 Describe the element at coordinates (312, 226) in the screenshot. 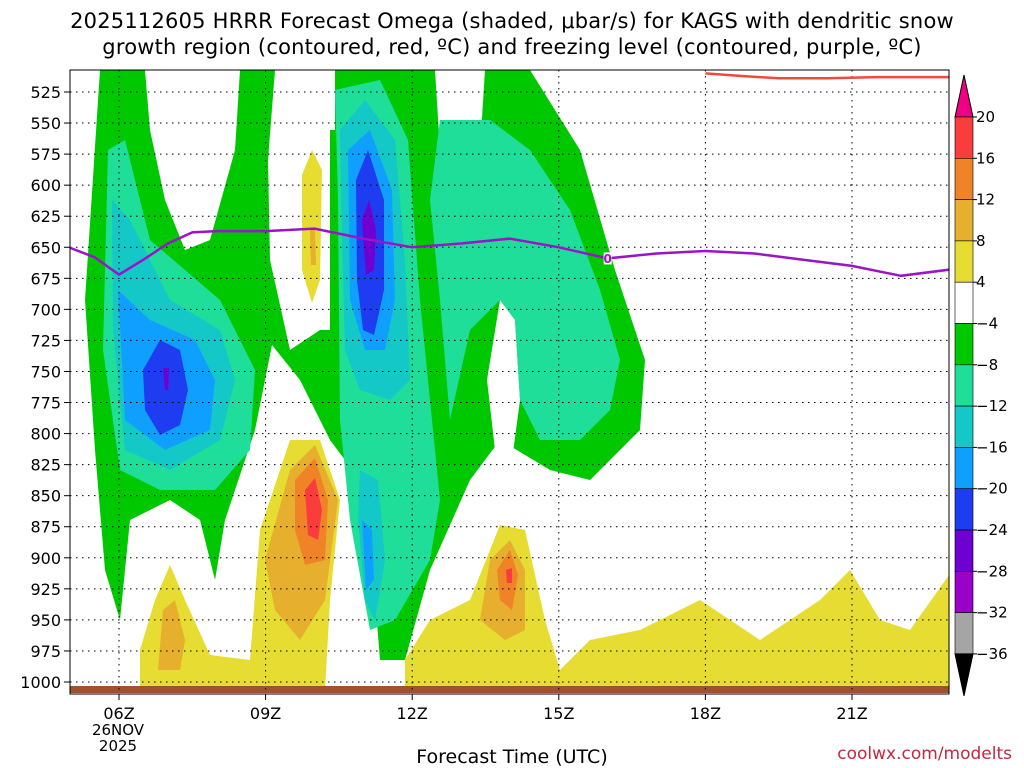

I see `omega-region-yellow-upper` at that location.